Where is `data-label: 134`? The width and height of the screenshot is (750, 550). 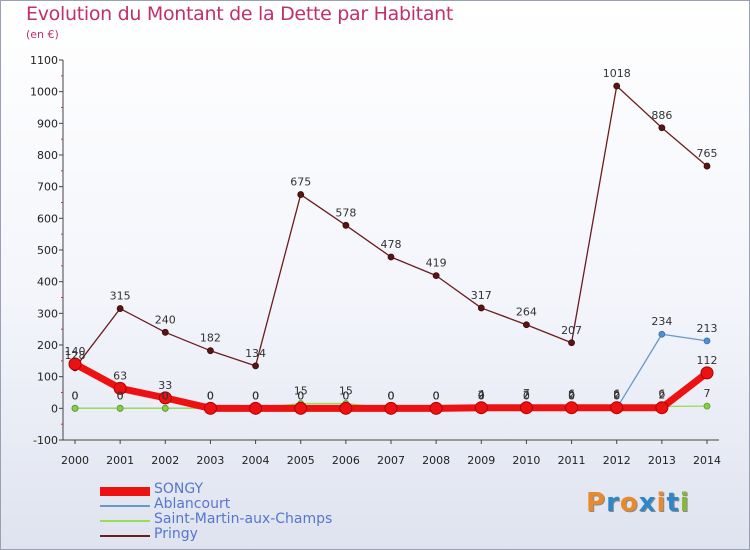
data-label: 134 is located at coordinates (255, 353).